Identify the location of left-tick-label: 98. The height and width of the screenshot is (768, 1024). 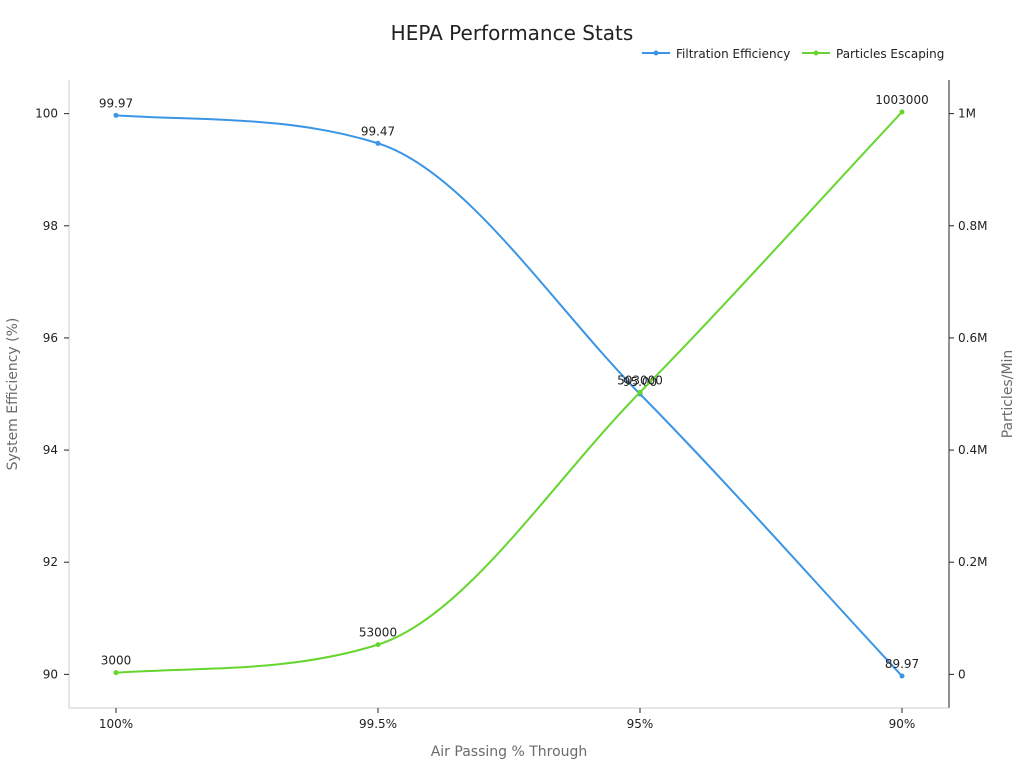
(50, 226).